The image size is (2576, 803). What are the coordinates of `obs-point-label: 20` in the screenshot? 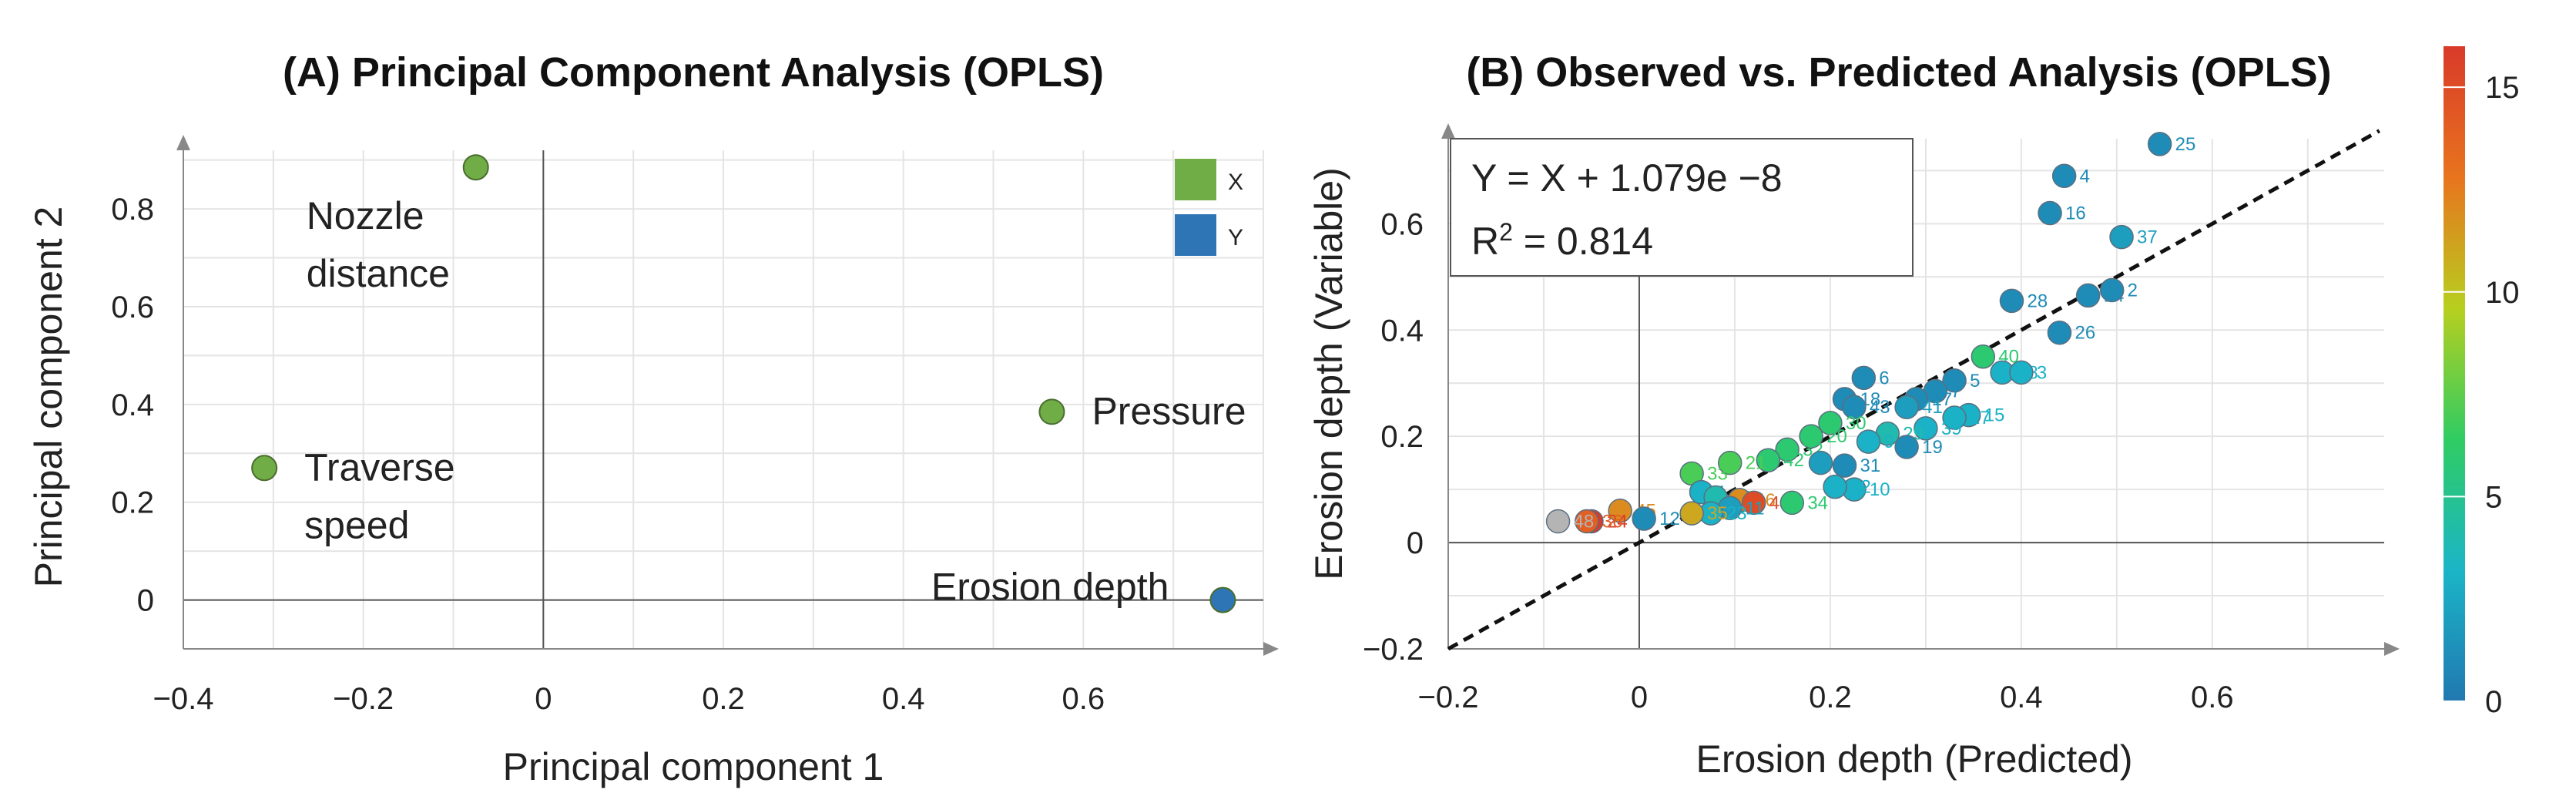 It's located at (1836, 436).